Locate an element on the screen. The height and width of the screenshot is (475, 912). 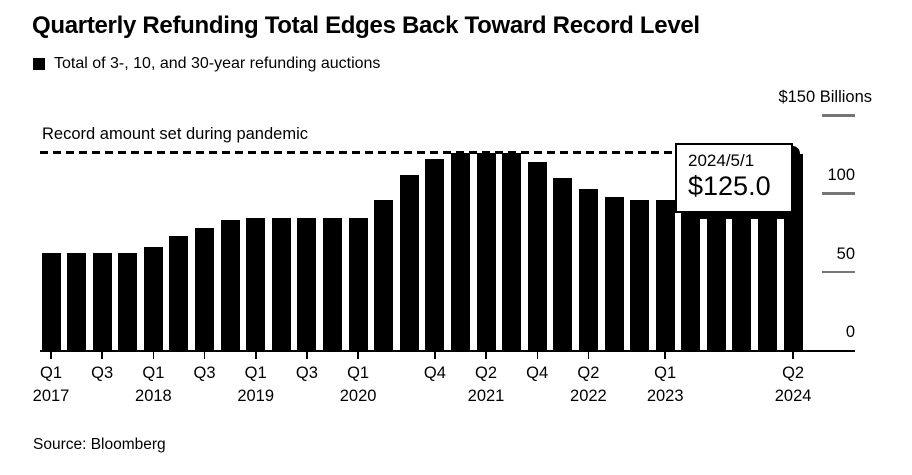
x-year-label: 2020 is located at coordinates (358, 396).